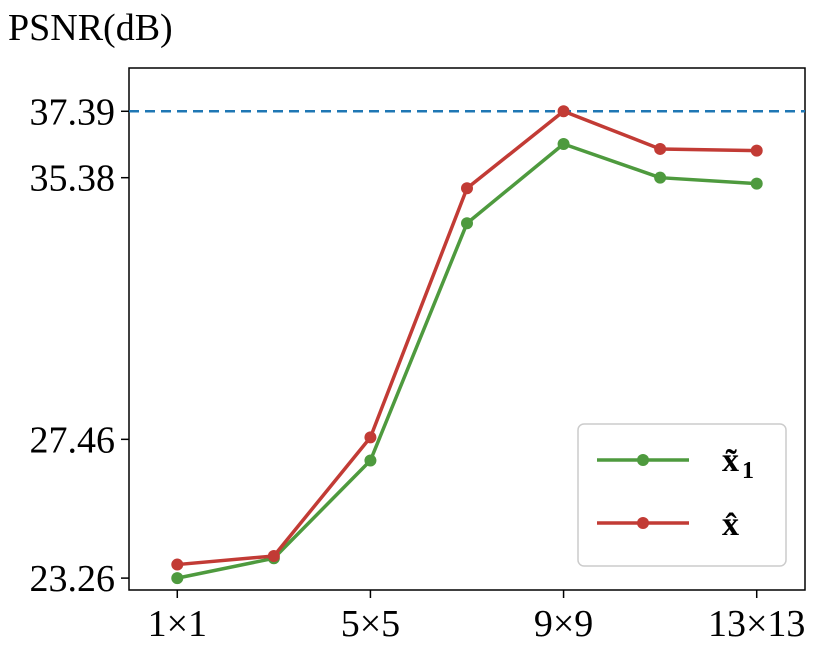 This screenshot has height=648, width=830. What do you see at coordinates (476, 617) in the screenshot?
I see `x-axis-ticks: 1×1 5×5 9×9 13×13` at bounding box center [476, 617].